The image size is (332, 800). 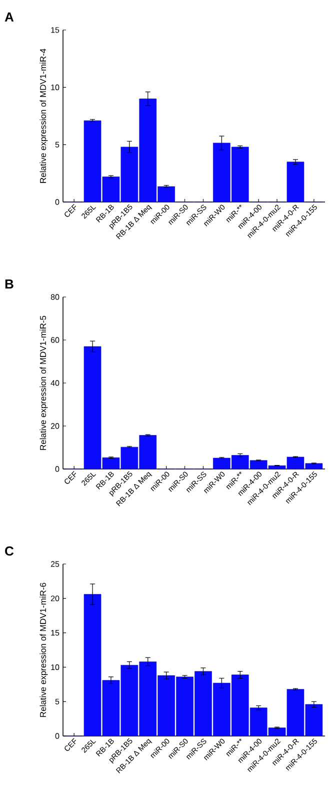 I want to click on text: C, so click(x=9, y=551).